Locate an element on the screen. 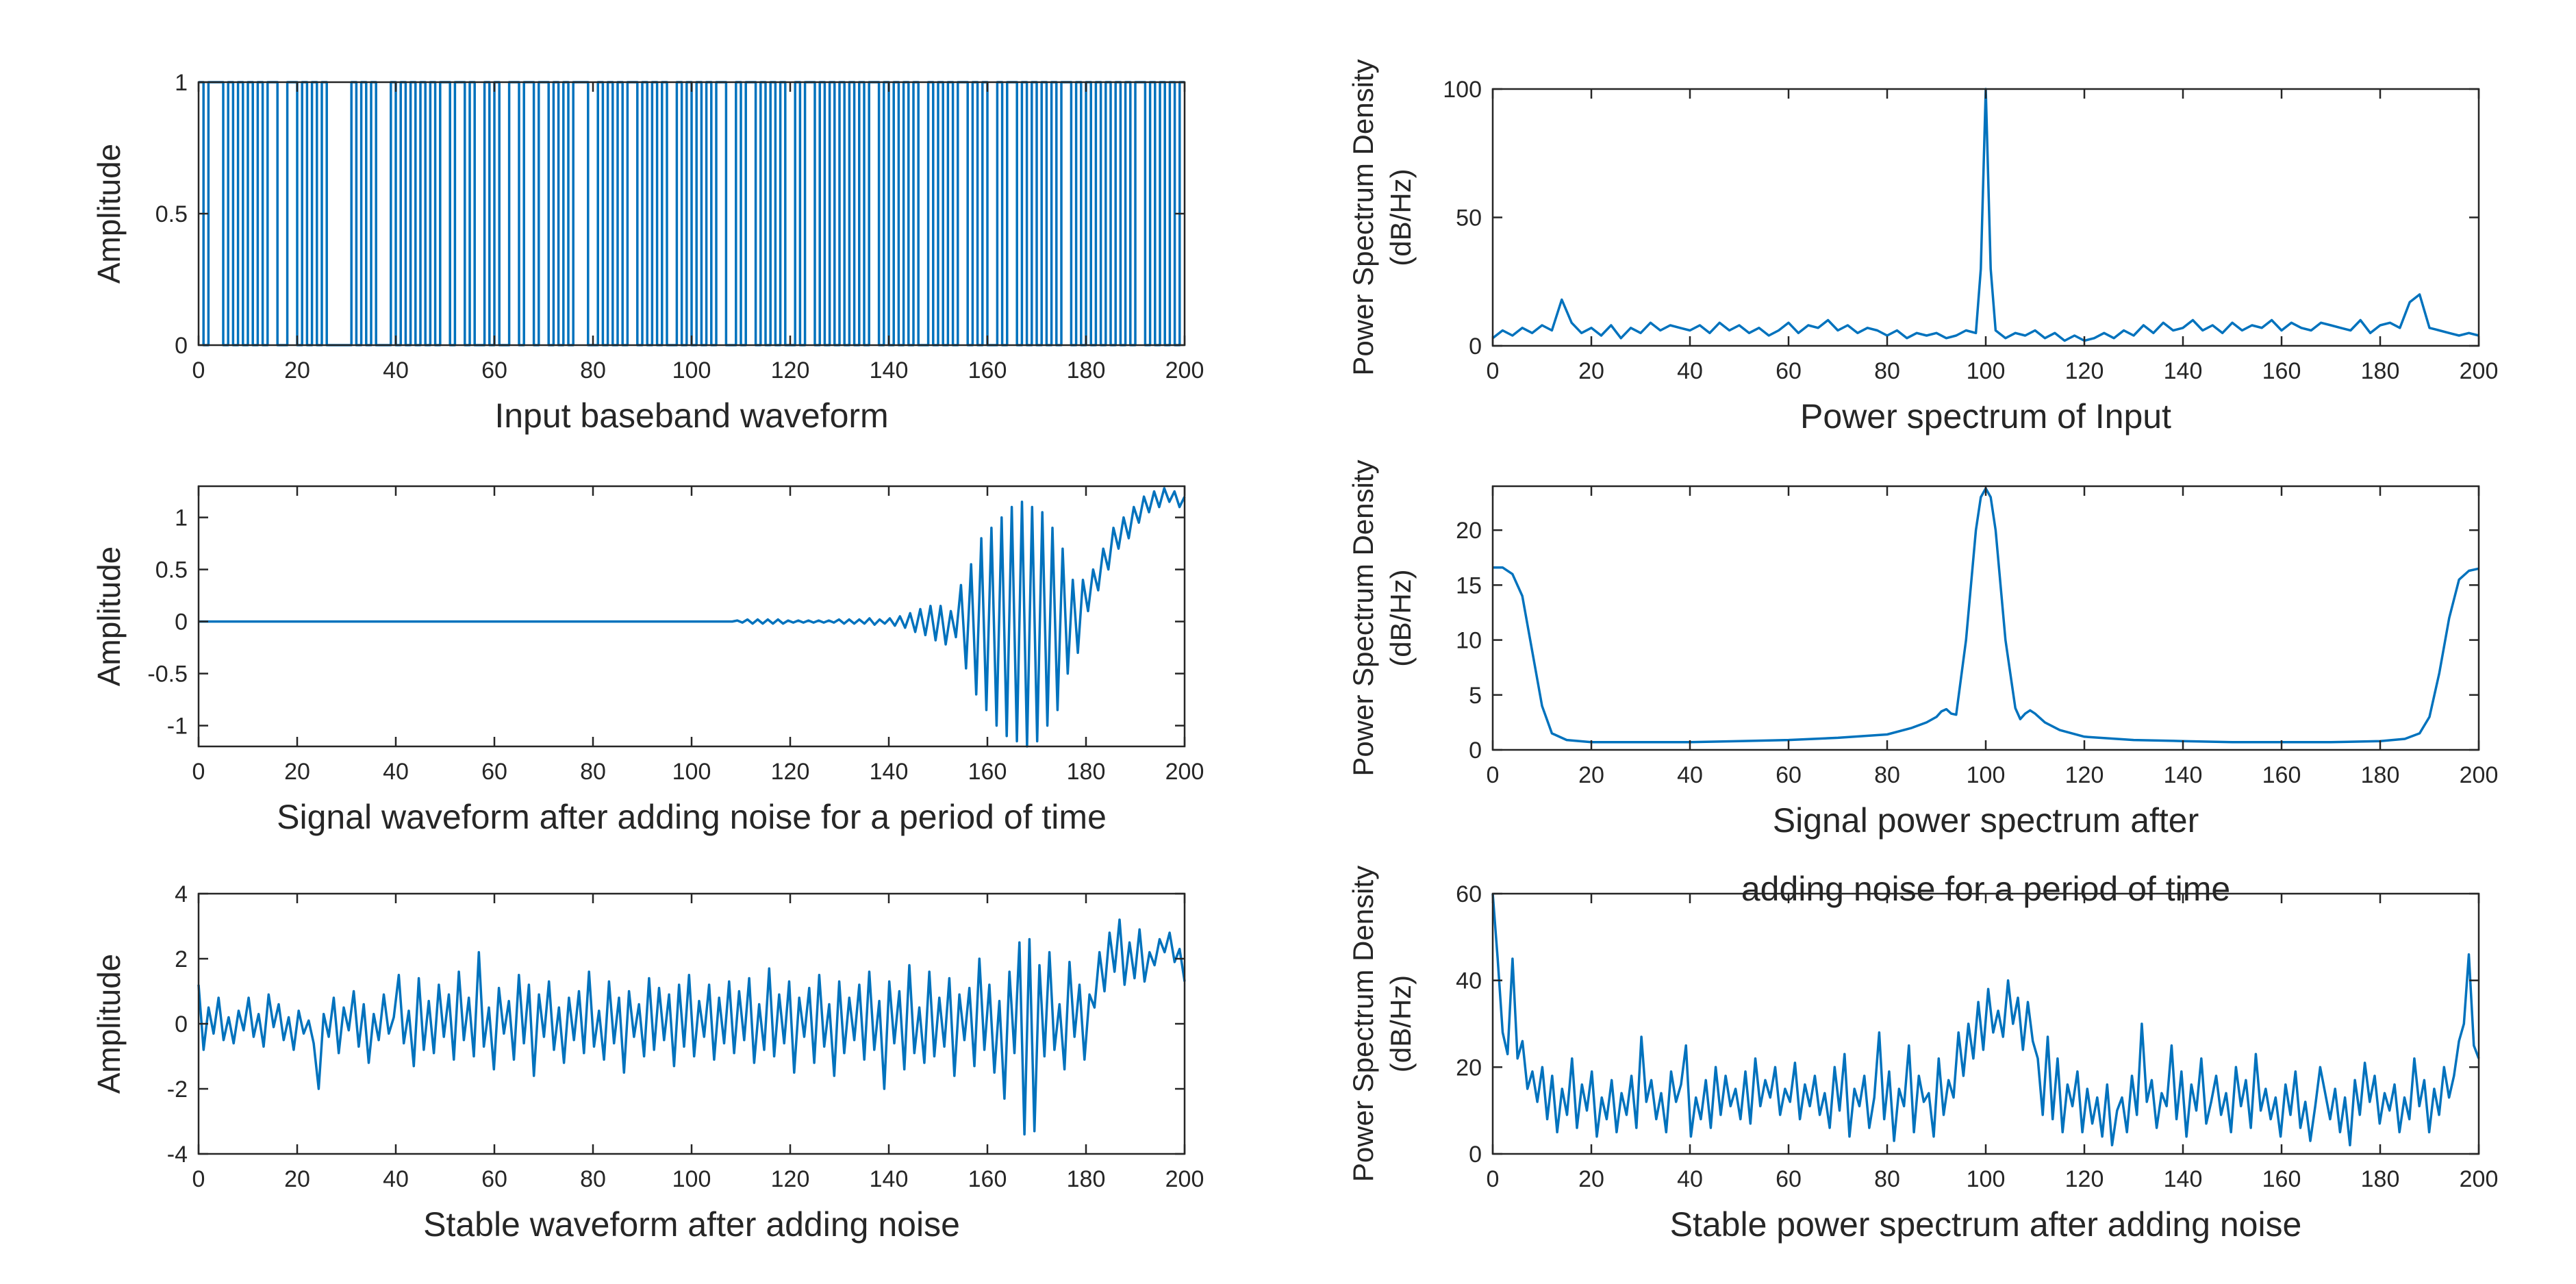  y-tick-label: 2 is located at coordinates (181, 959).